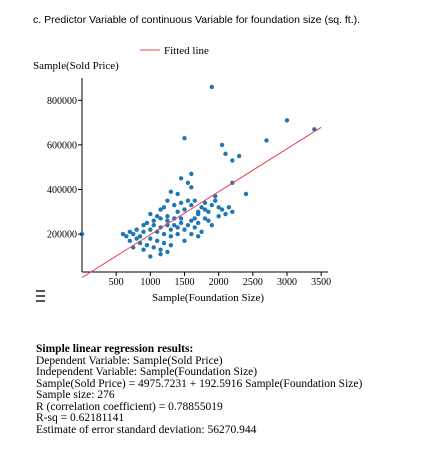 This screenshot has width=438, height=472. Describe the element at coordinates (75, 395) in the screenshot. I see `result-line: Sample size: 276` at that location.